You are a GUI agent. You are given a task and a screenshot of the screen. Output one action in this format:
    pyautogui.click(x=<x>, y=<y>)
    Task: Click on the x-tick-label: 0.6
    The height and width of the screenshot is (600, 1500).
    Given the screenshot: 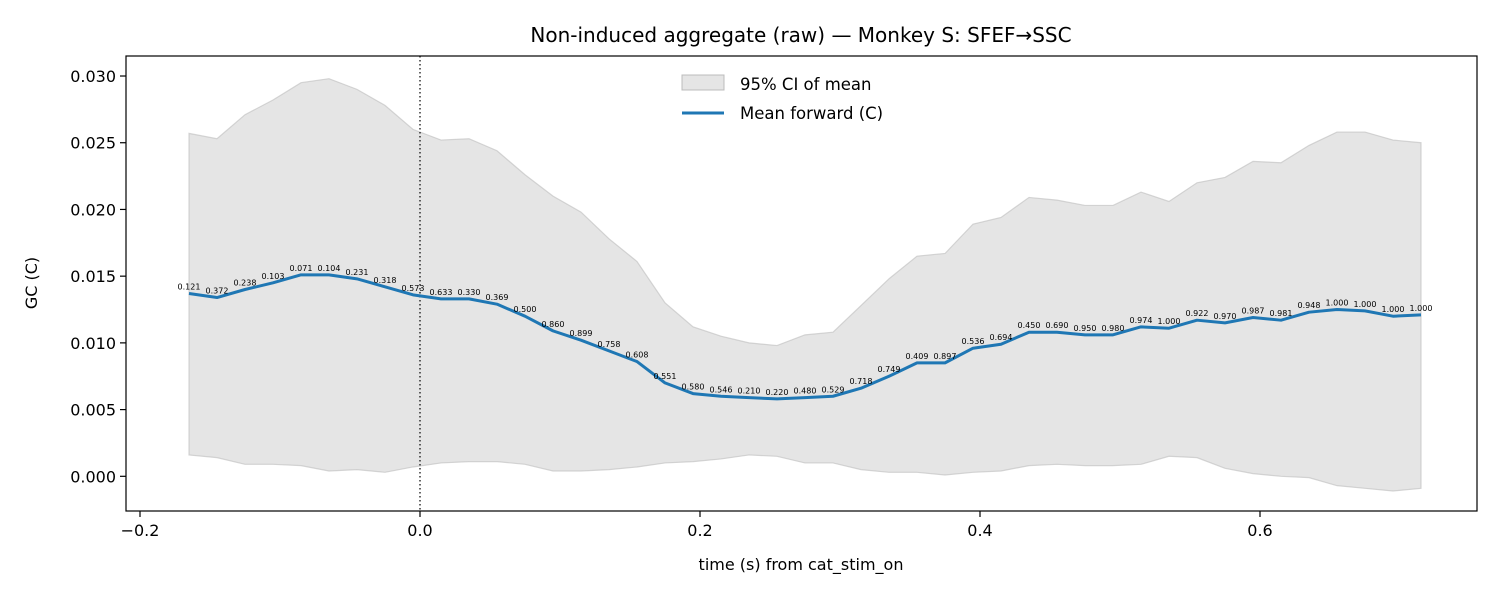 What is the action you would take?
    pyautogui.click(x=1259, y=530)
    